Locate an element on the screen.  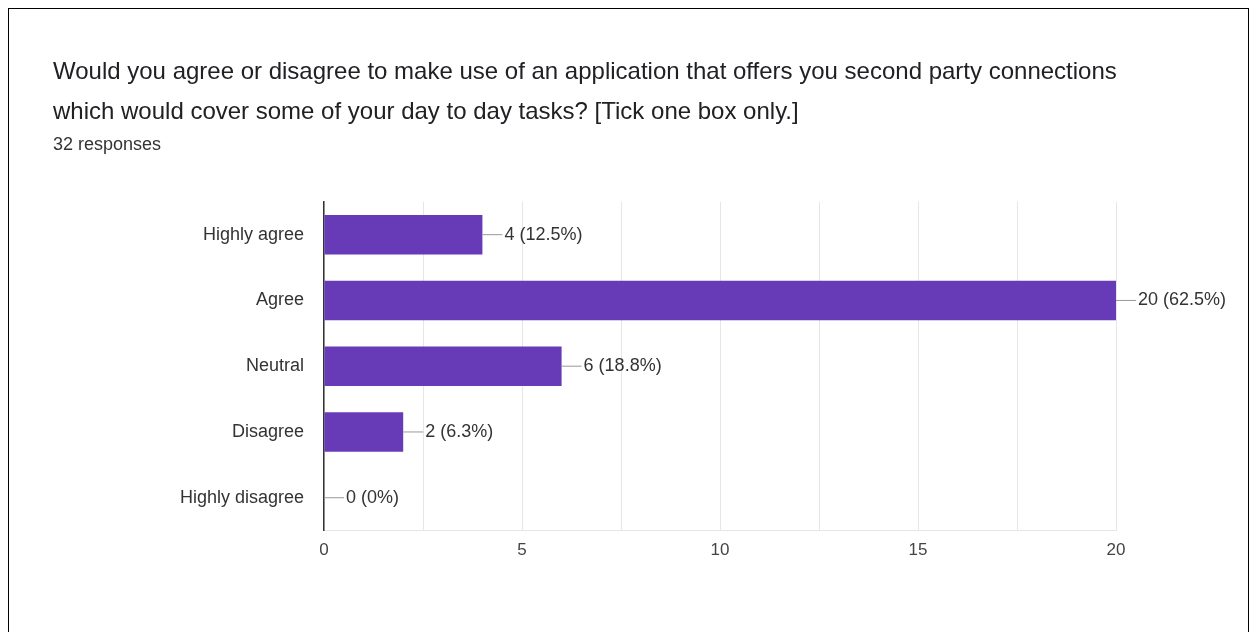
y-tick-label: Neutral is located at coordinates (274, 365).